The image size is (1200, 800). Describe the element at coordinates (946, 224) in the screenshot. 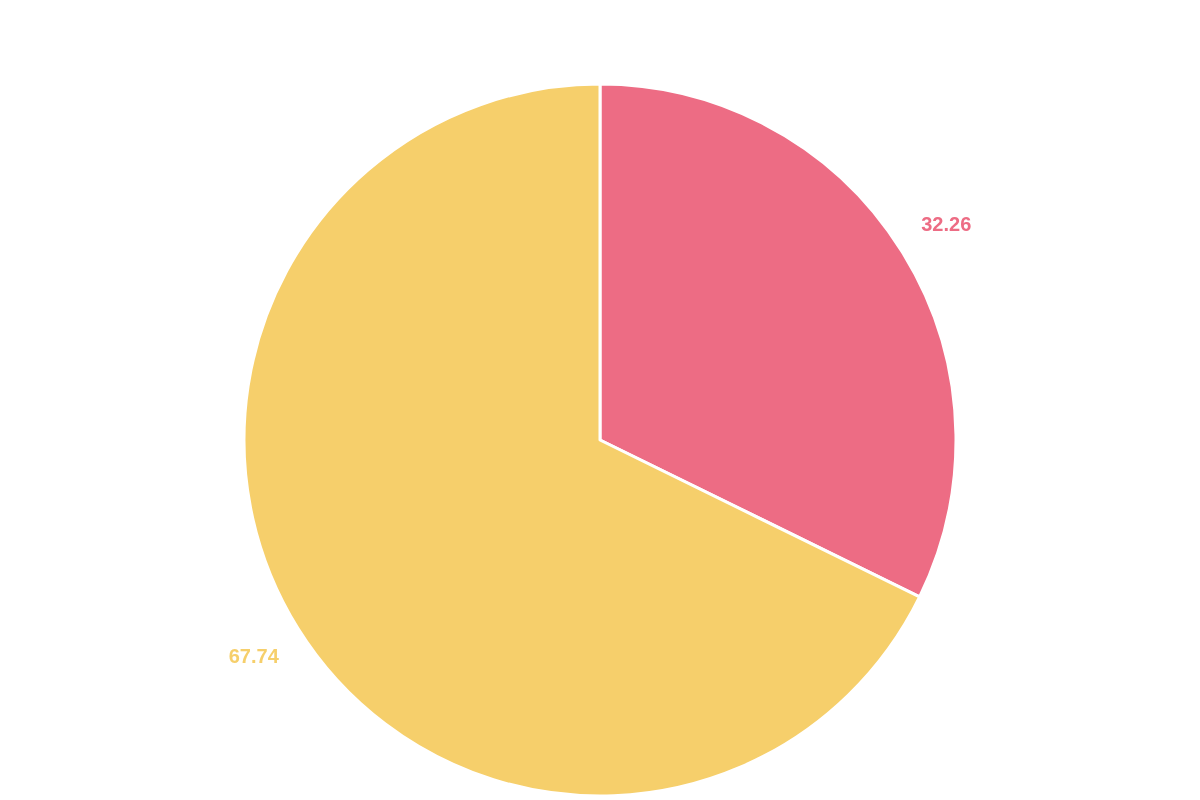

I see `data-label: 32.26` at that location.